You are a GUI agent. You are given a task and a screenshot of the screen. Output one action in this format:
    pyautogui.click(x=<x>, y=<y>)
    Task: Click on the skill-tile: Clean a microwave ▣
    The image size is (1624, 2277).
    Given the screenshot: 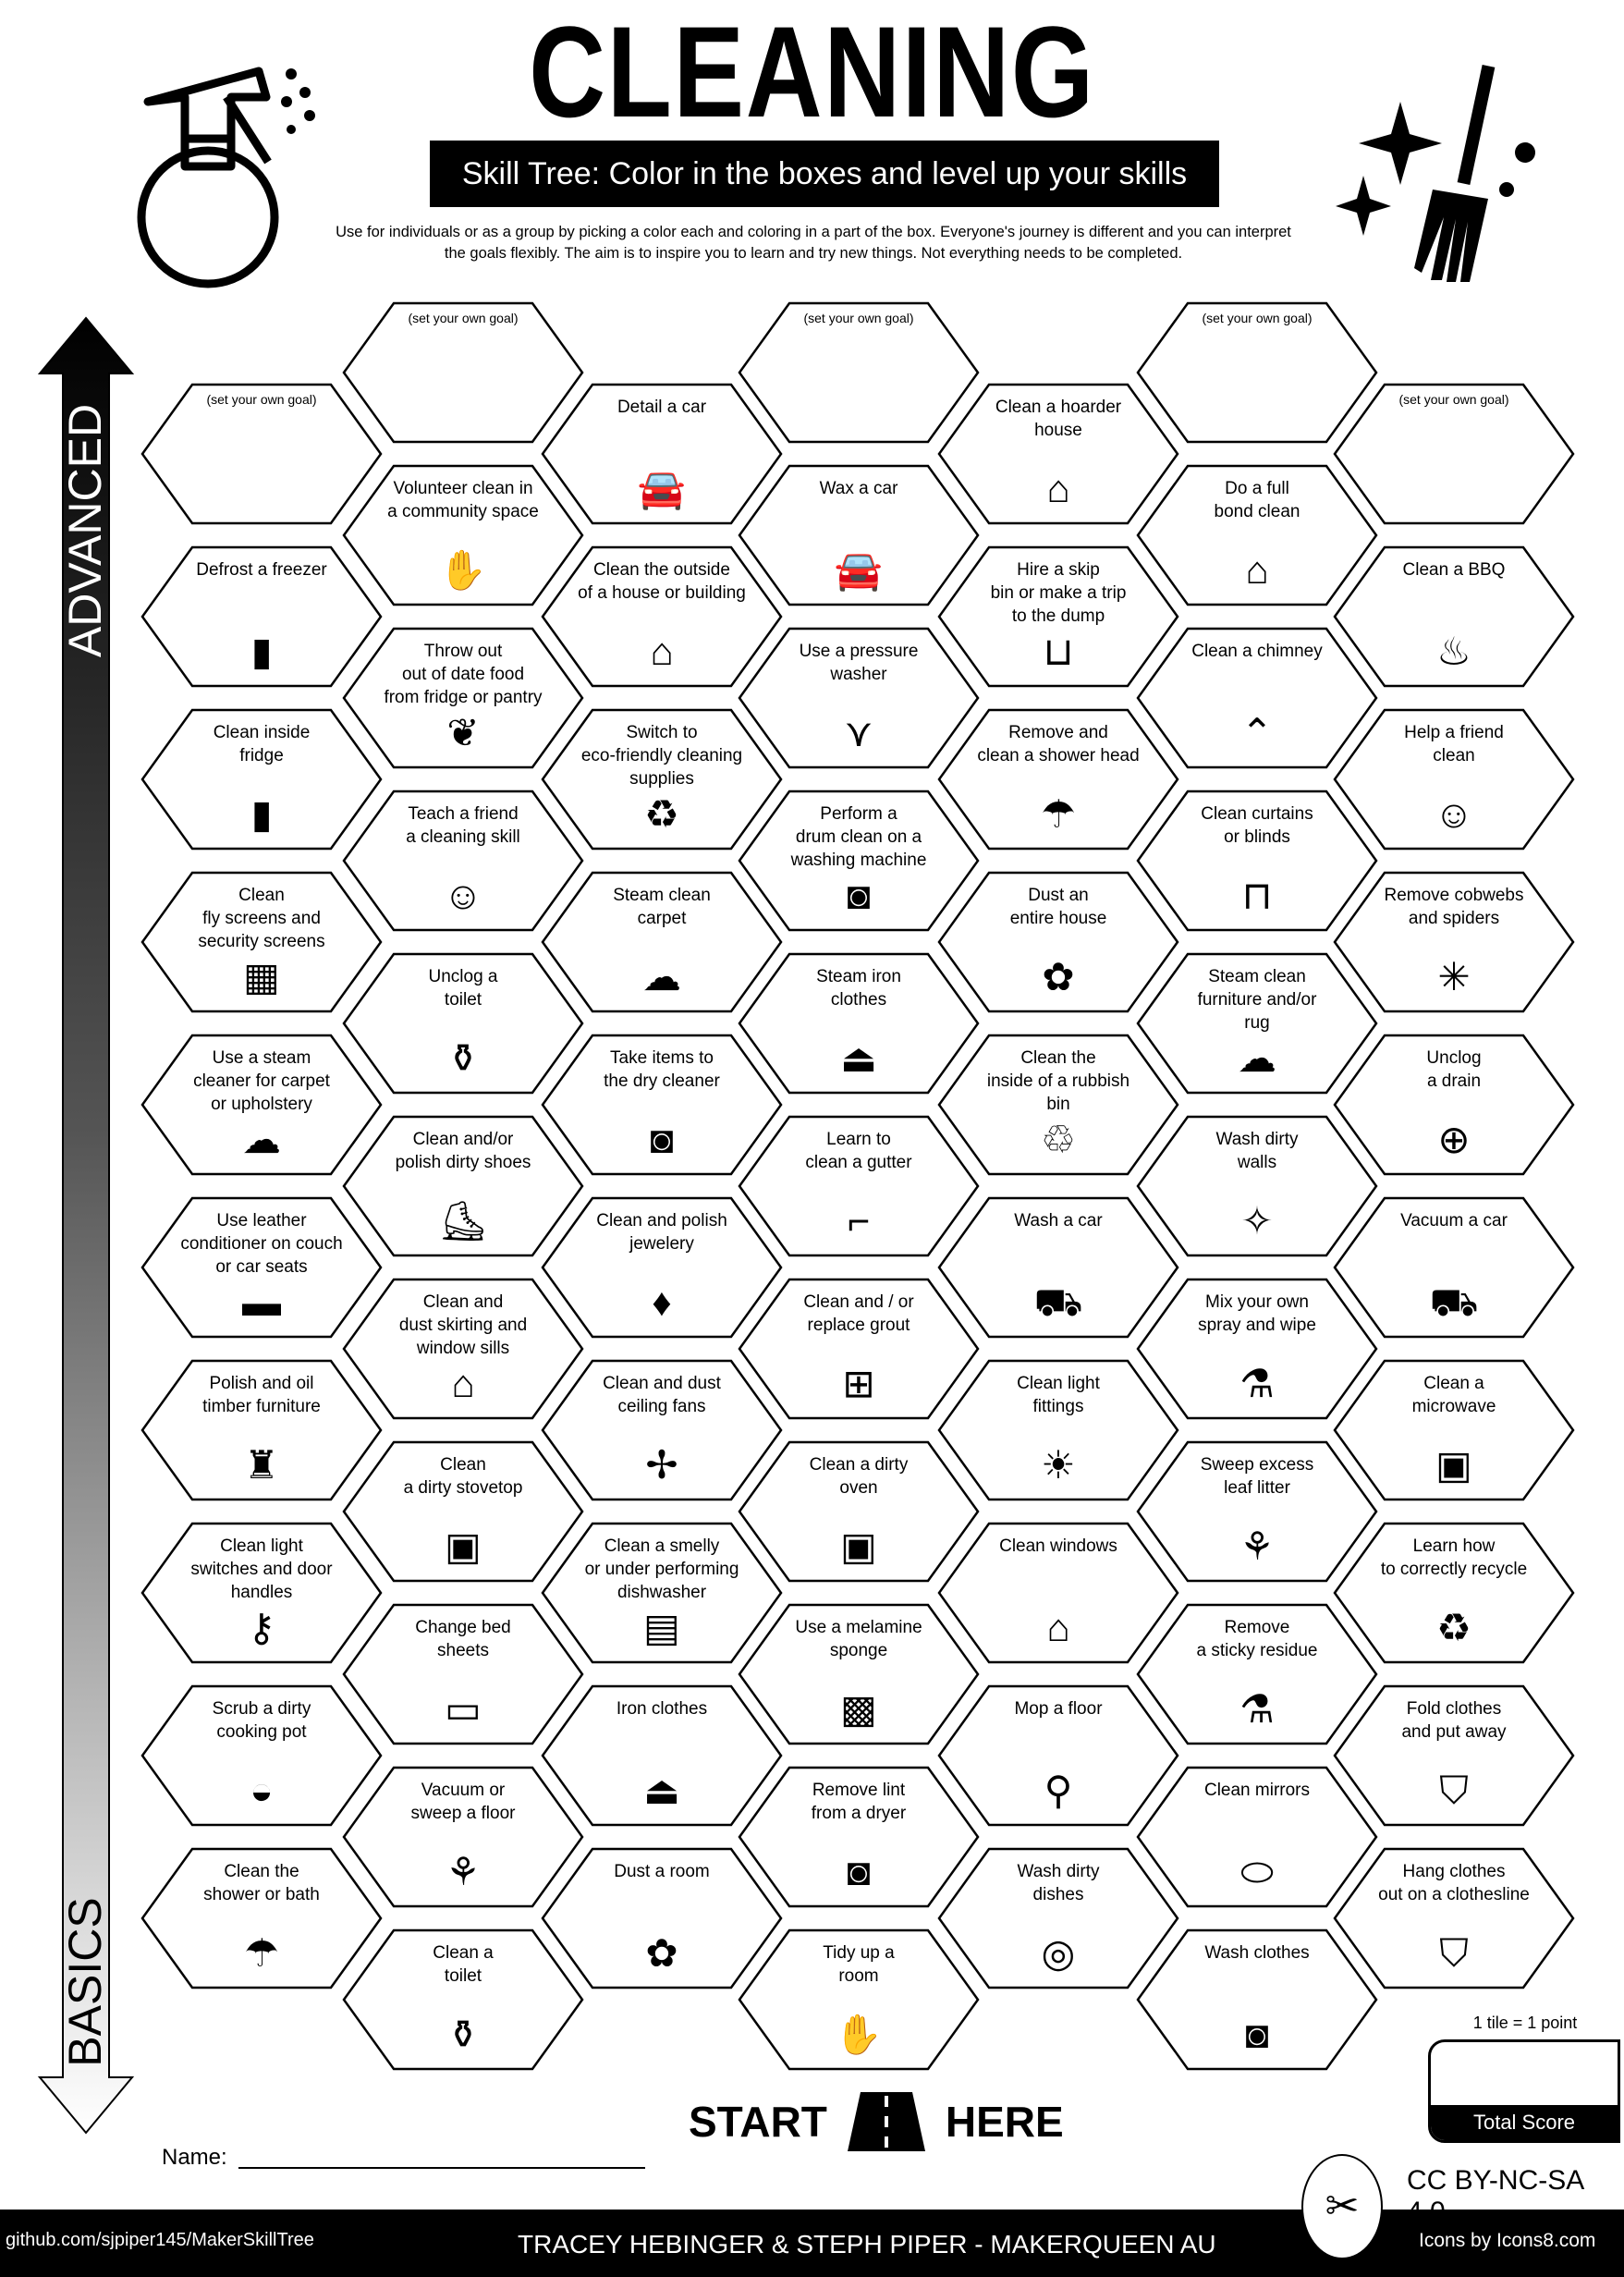 What is the action you would take?
    pyautogui.click(x=1454, y=1430)
    